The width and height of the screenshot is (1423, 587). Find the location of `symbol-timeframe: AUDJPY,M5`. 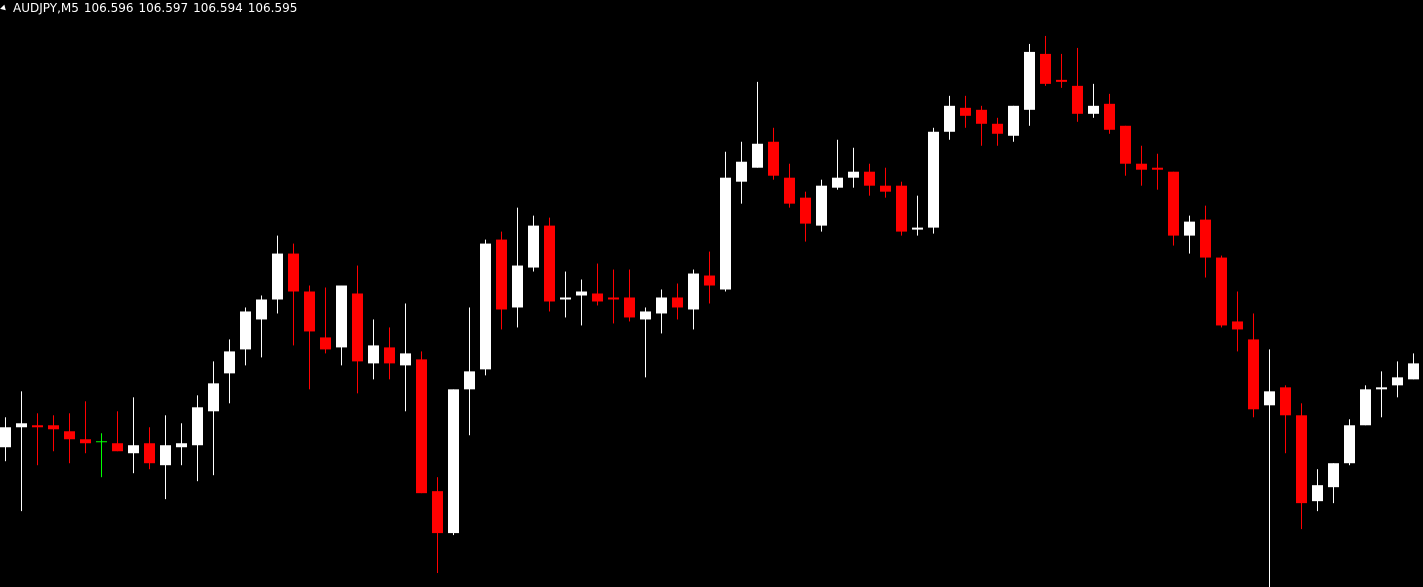

symbol-timeframe: AUDJPY,M5 is located at coordinates (46, 8).